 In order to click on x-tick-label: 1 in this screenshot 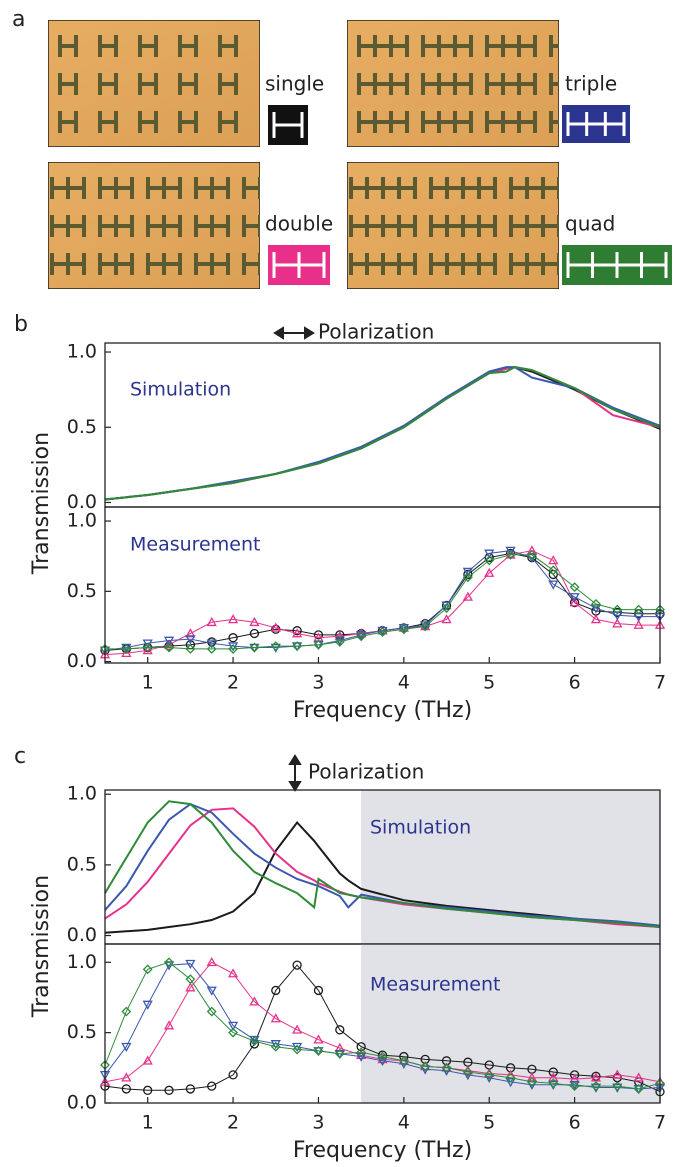, I will do `click(148, 683)`.